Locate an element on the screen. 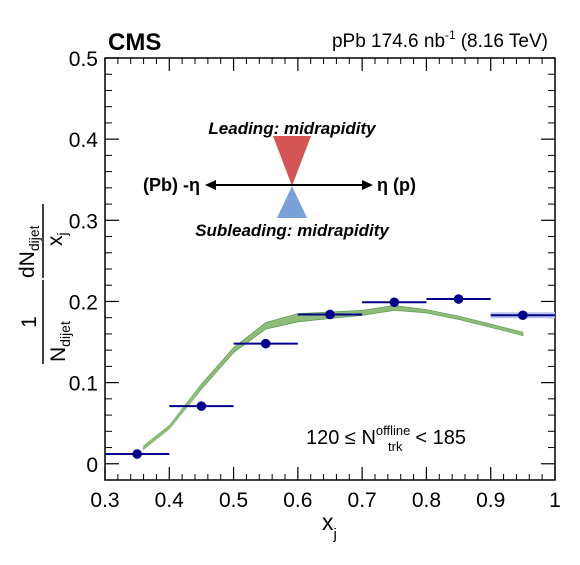 The height and width of the screenshot is (565, 580). y-frac2-den-sub: j is located at coordinates (62, 234).